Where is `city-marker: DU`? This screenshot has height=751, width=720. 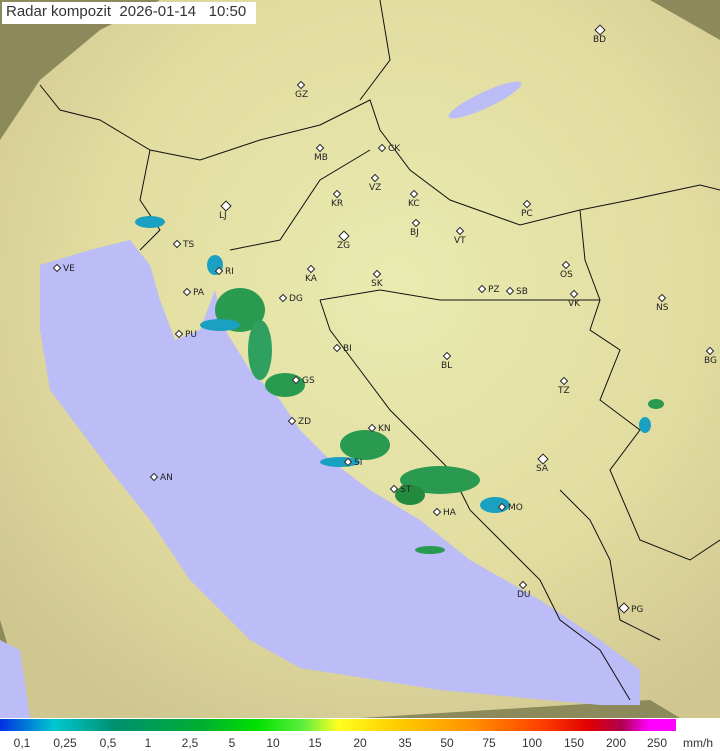 city-marker: DU is located at coordinates (524, 590).